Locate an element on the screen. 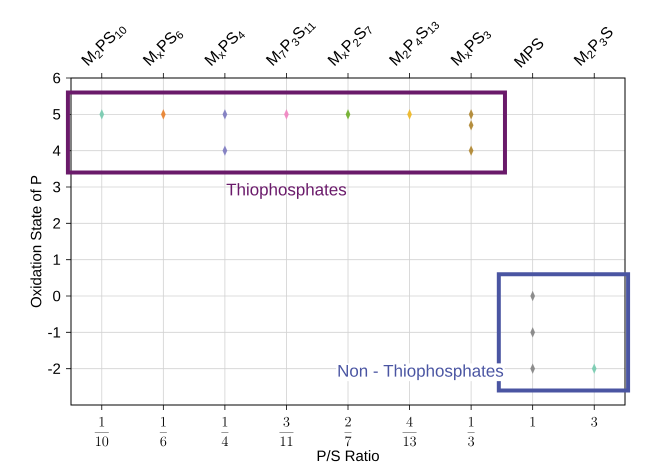 The height and width of the screenshot is (472, 654). x-tick-label: $\frac{1}{10}$ is located at coordinates (101, 431).